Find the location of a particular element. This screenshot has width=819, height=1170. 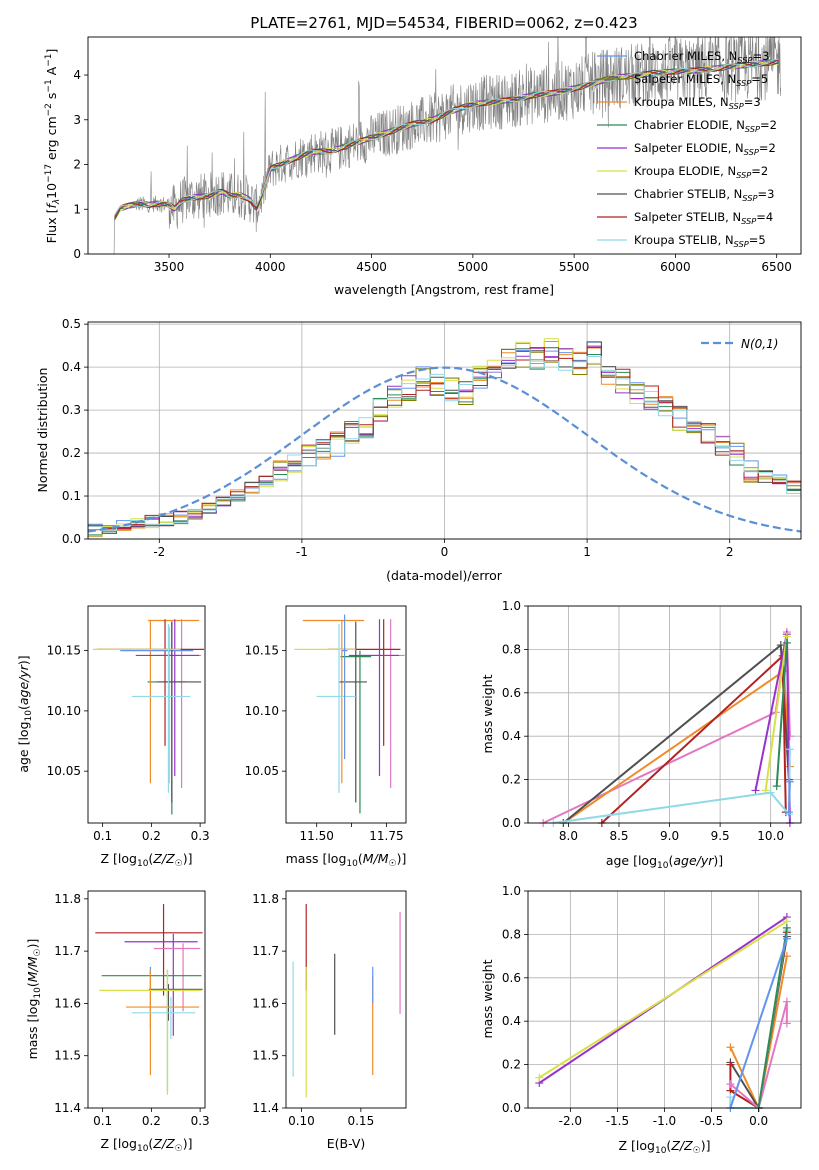

y-tick-label: 4 is located at coordinates (77, 75).